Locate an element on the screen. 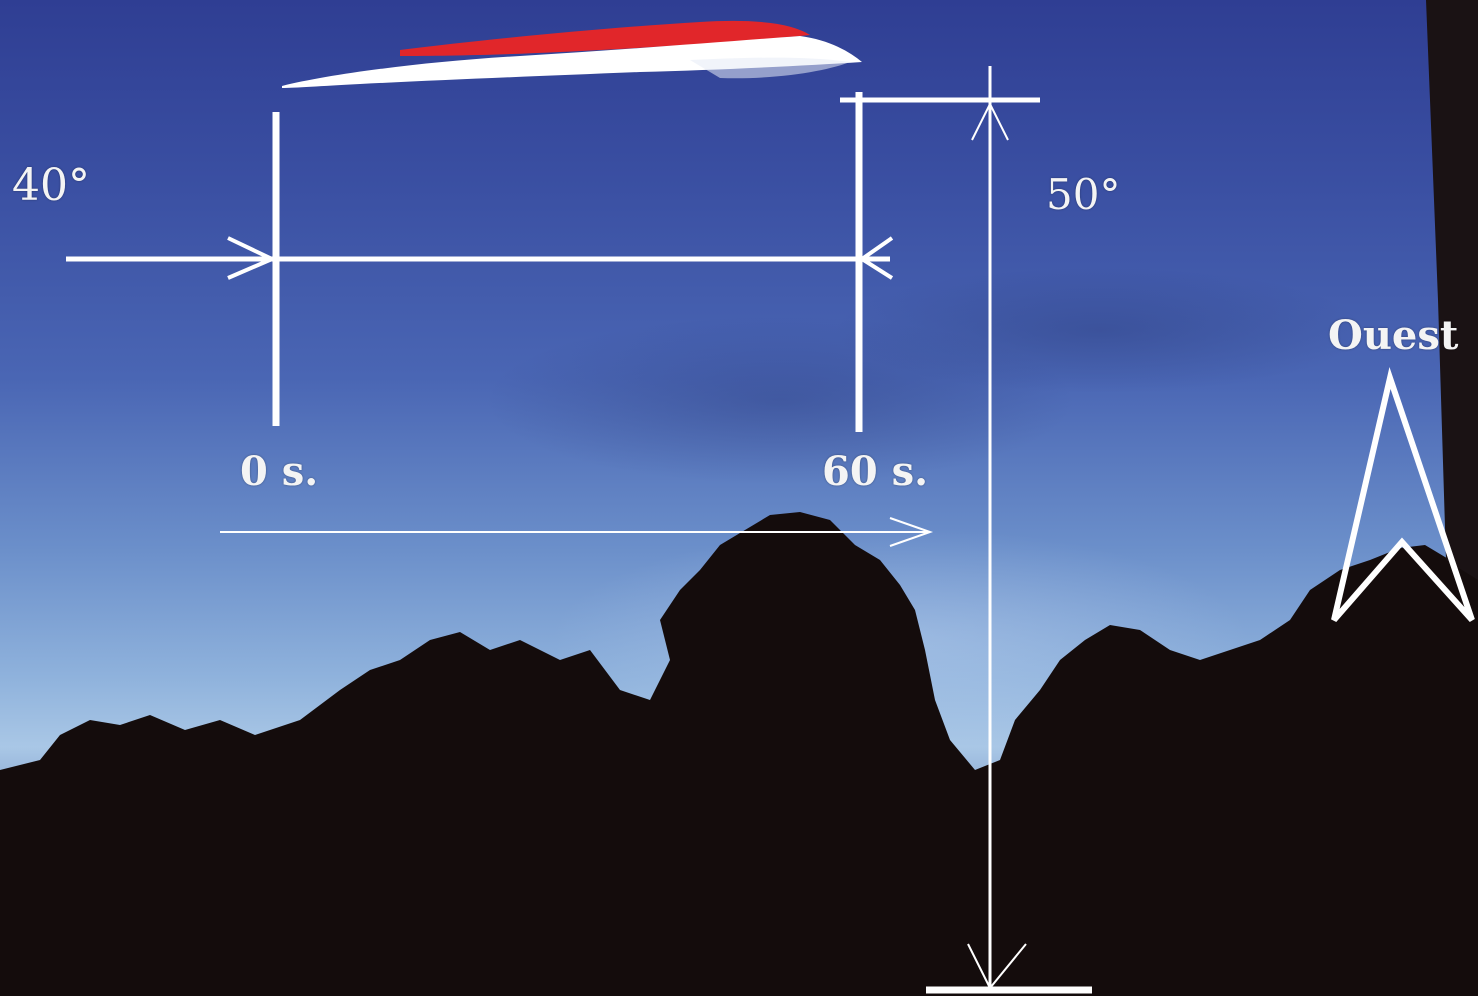  angle-label-50: 50° is located at coordinates (1083, 194).